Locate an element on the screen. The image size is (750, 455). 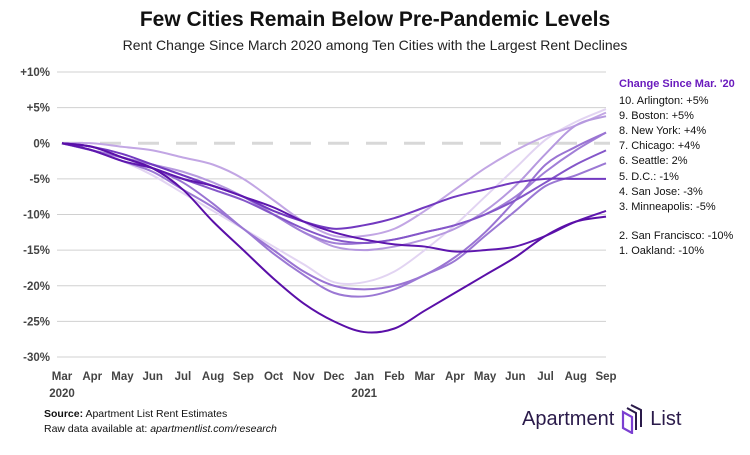
legend-item: 10. Arlington: +5% is located at coordinates (664, 101).